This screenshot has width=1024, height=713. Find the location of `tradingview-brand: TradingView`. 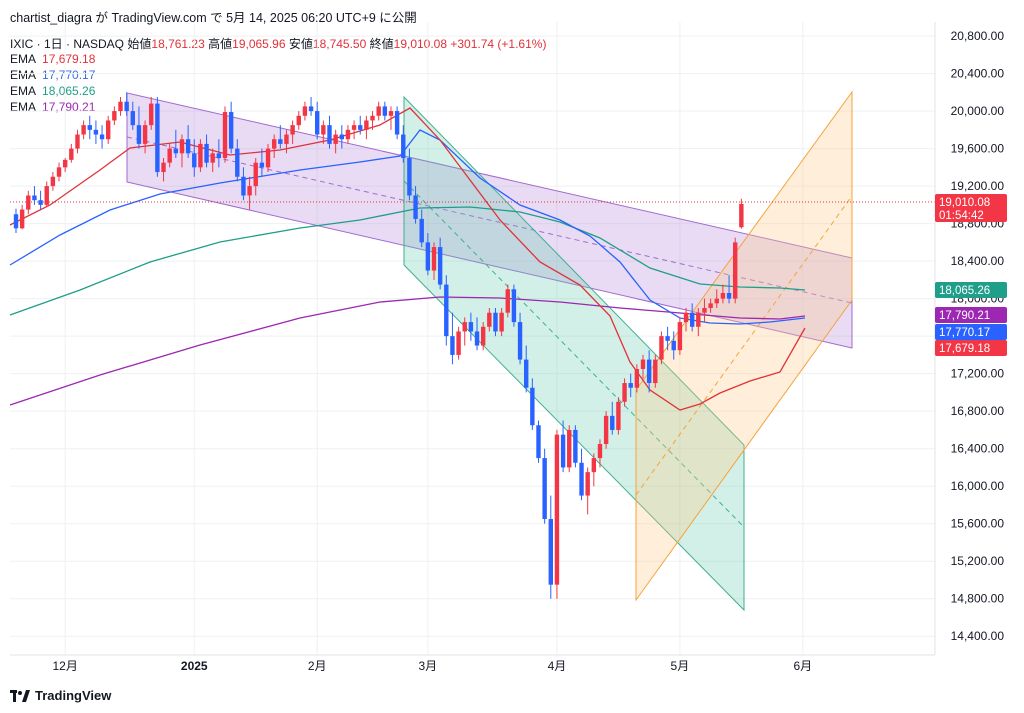

tradingview-brand: TradingView is located at coordinates (60, 695).